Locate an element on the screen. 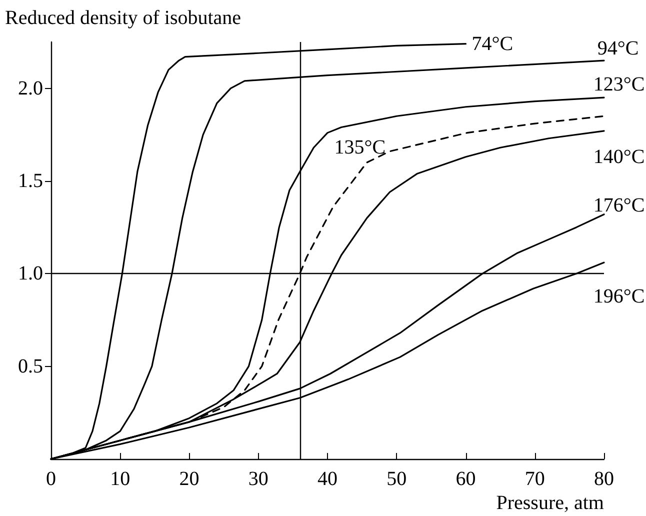  y-tick-label: 1.0 is located at coordinates (30, 273).